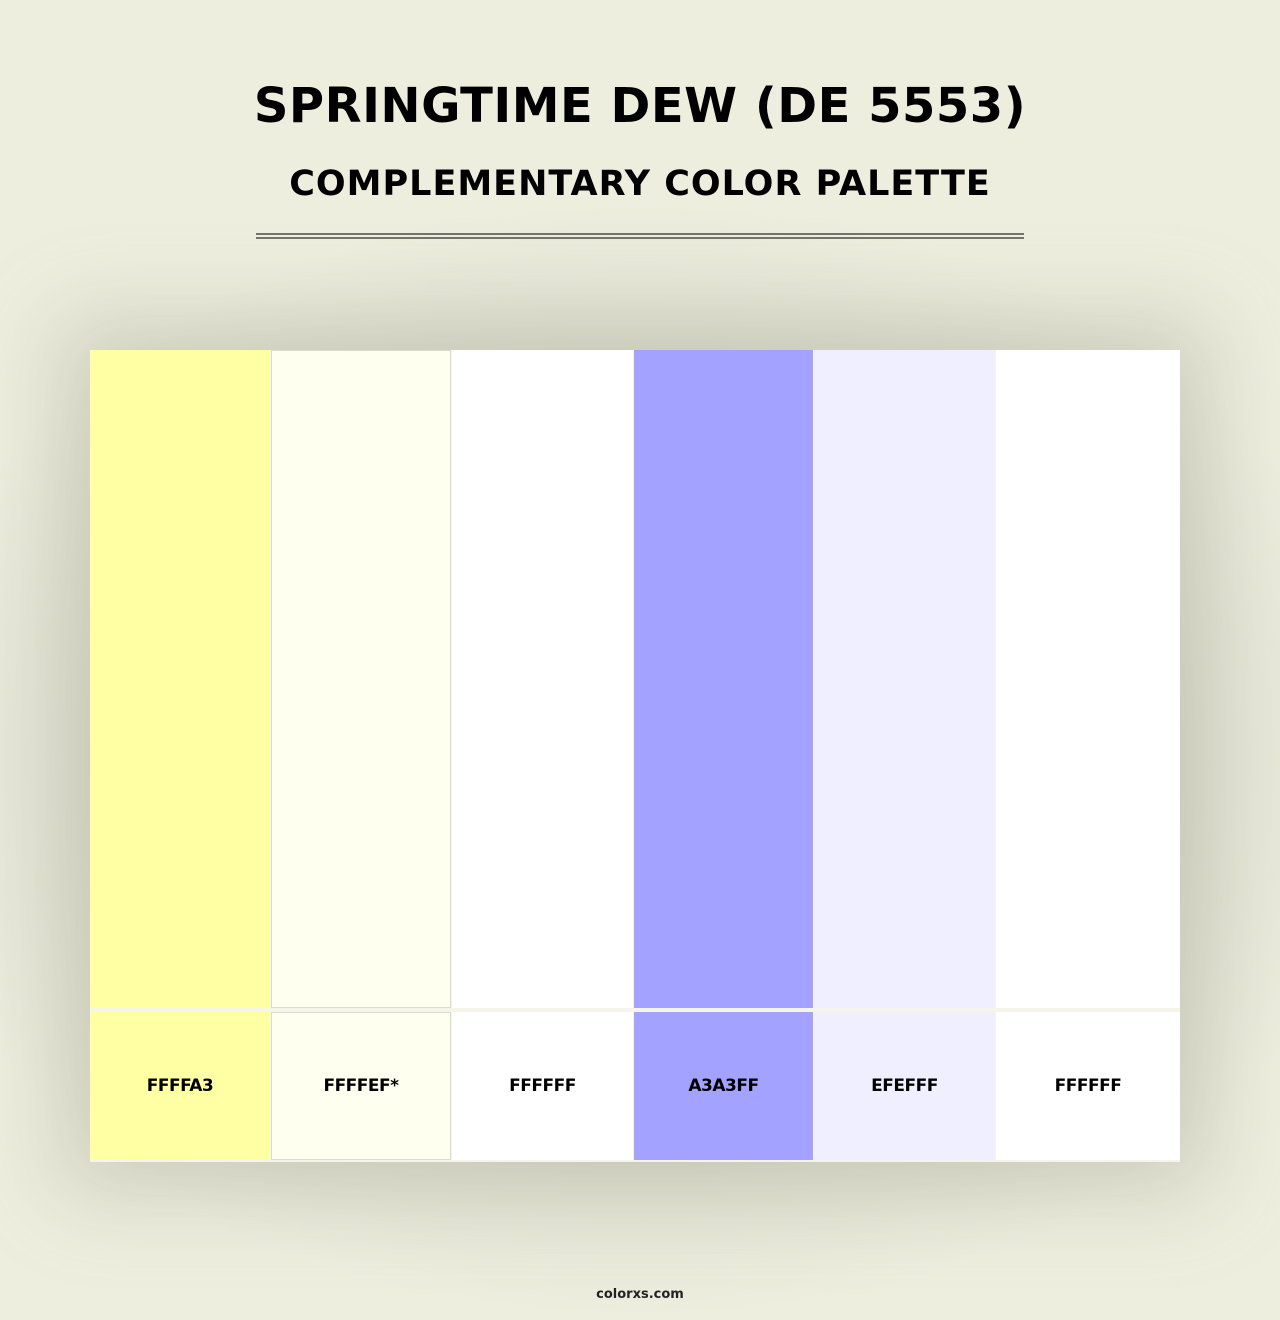 This screenshot has height=1320, width=1280. Describe the element at coordinates (361, 1086) in the screenshot. I see `hex-label: FFFFEF*` at that location.